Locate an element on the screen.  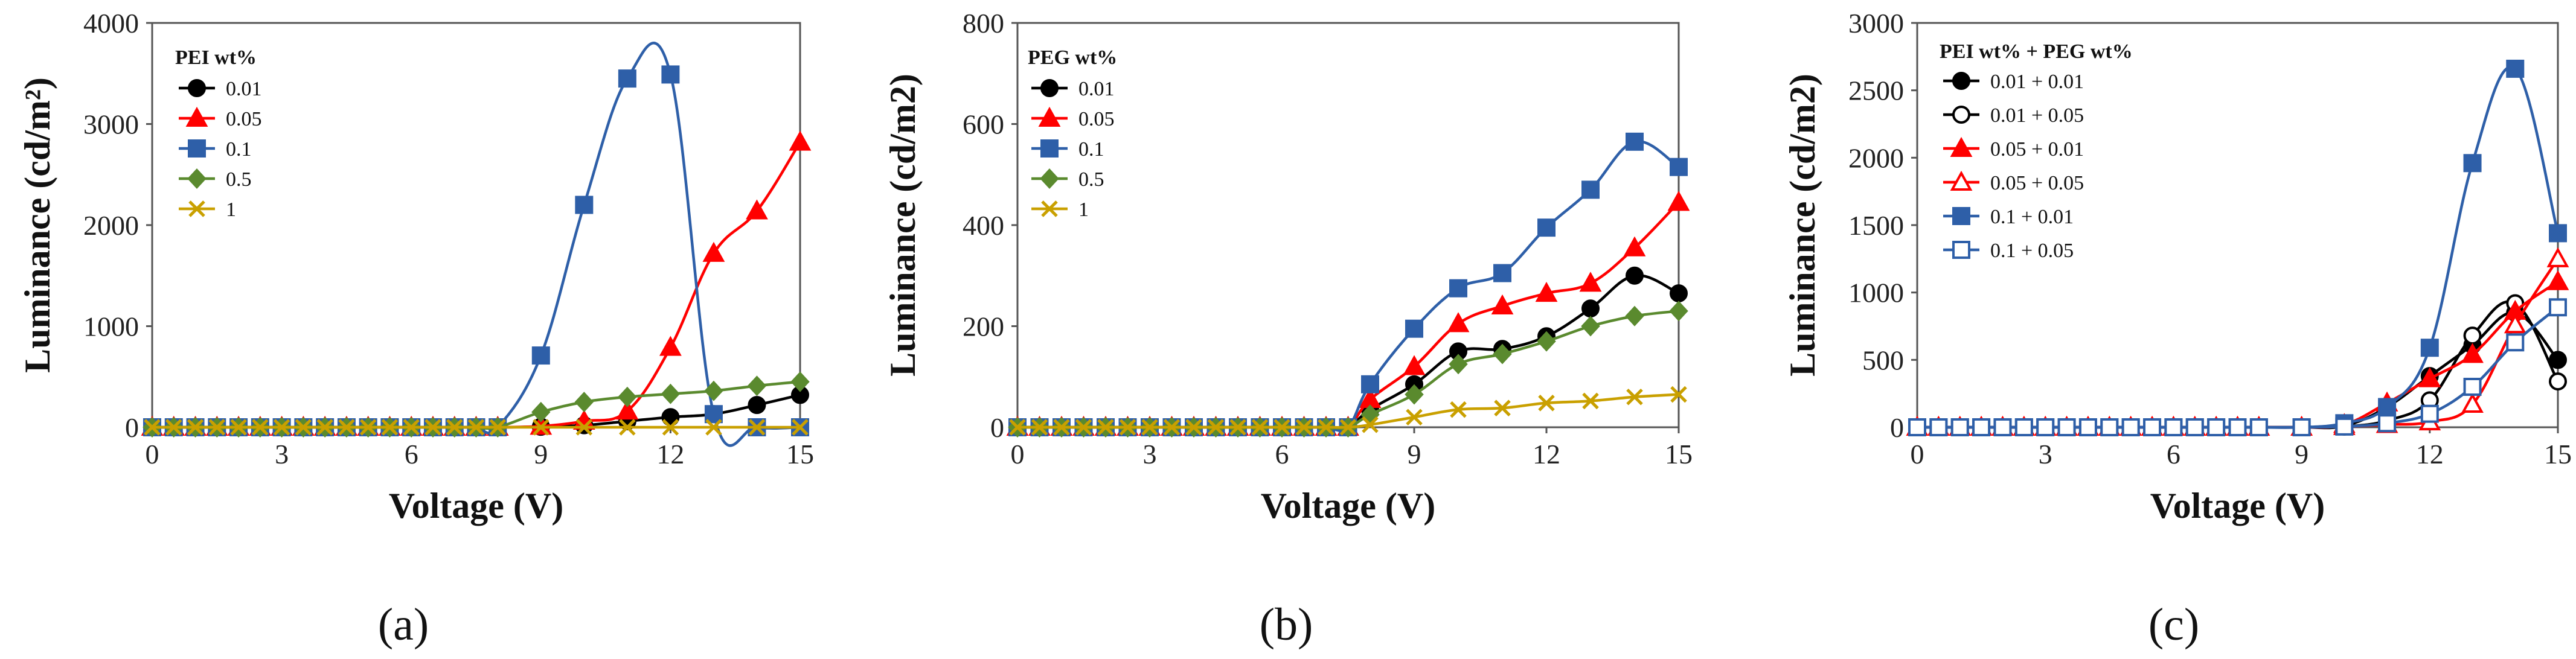
panel-label-a: (a) is located at coordinates (403, 624).